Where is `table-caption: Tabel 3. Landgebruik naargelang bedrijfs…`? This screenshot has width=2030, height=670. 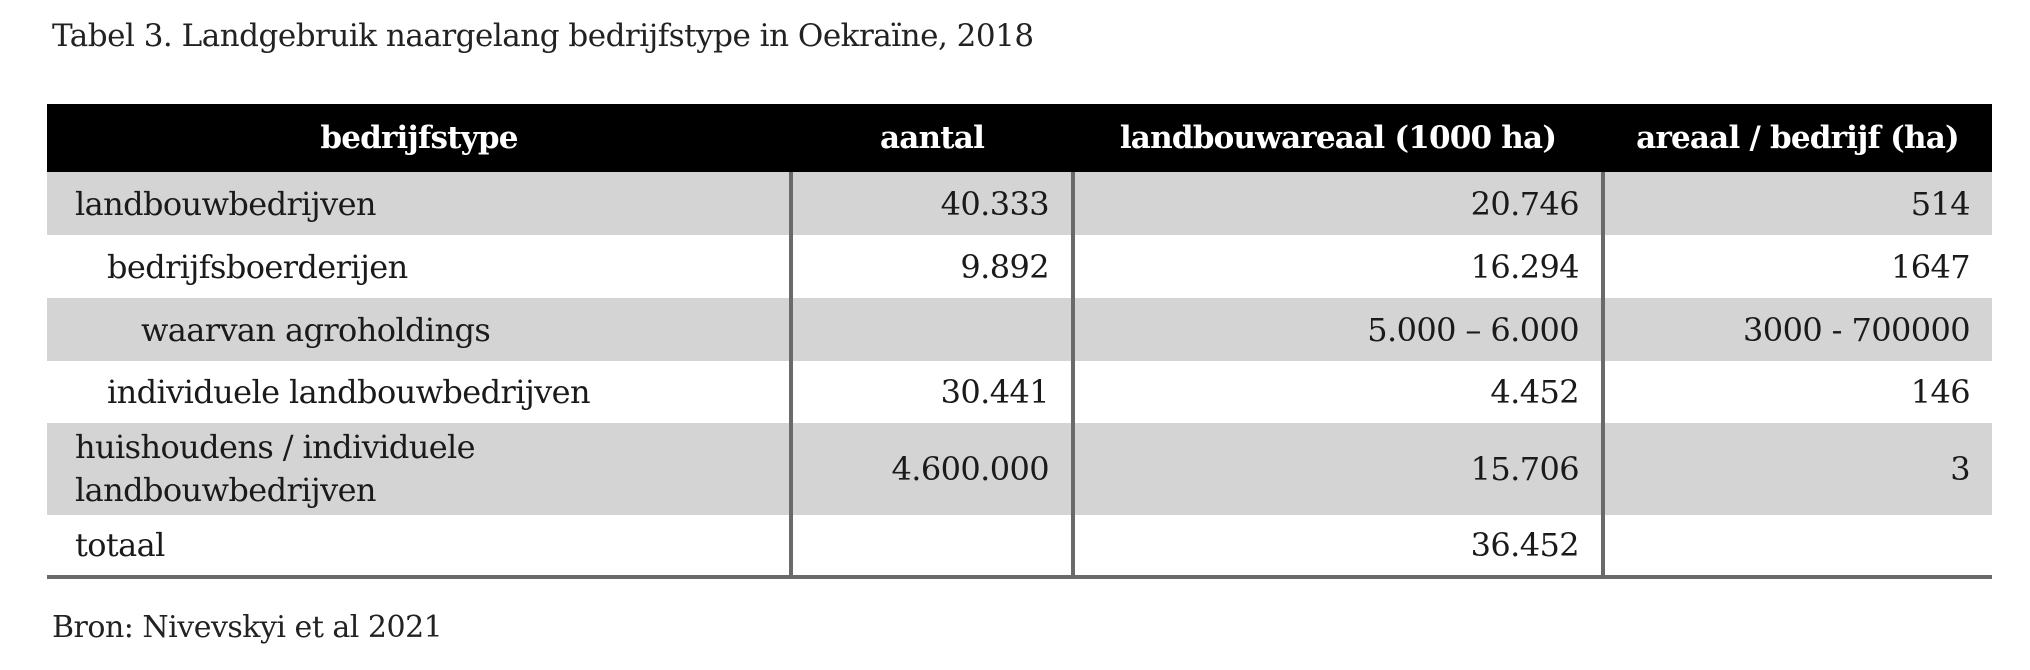 table-caption: Tabel 3. Landgebruik naargelang bedrijfs… is located at coordinates (543, 36).